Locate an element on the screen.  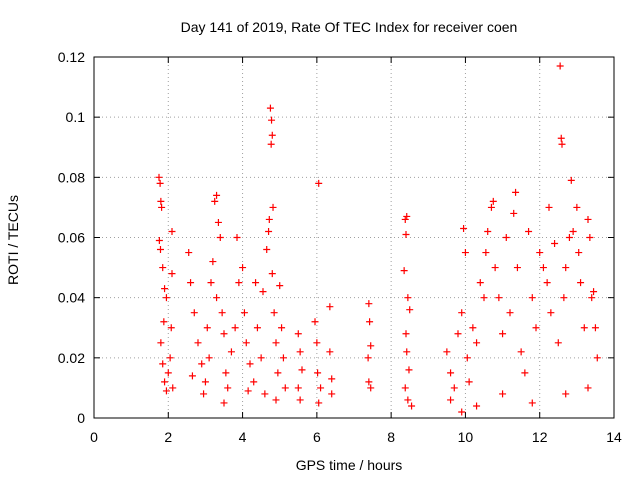
x-tick-label: 8 is located at coordinates (391, 437).